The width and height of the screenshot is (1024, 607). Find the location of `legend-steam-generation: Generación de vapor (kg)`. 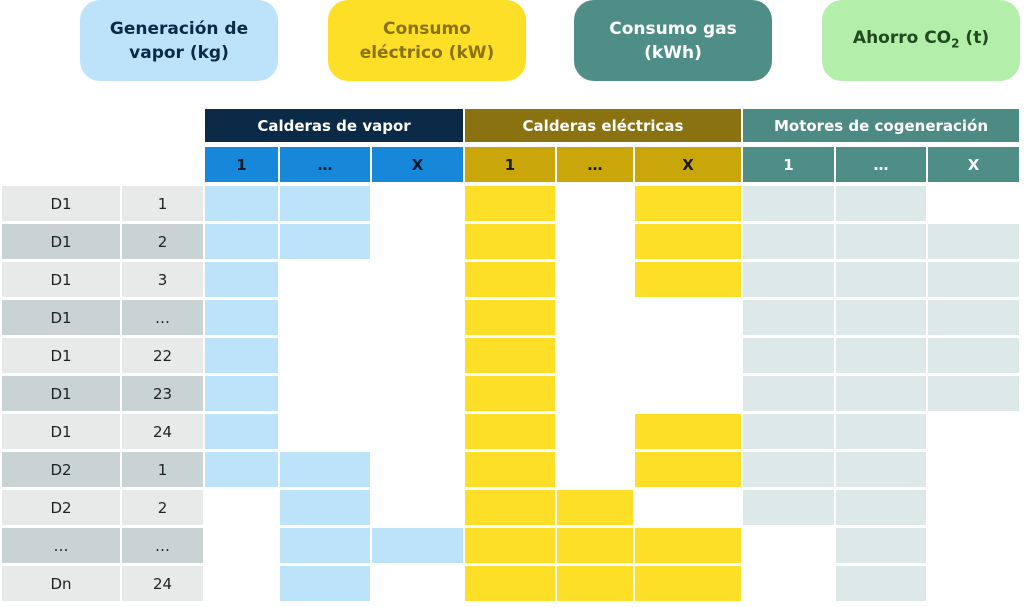

legend-steam-generation: Generación de vapor (kg) is located at coordinates (179, 40).